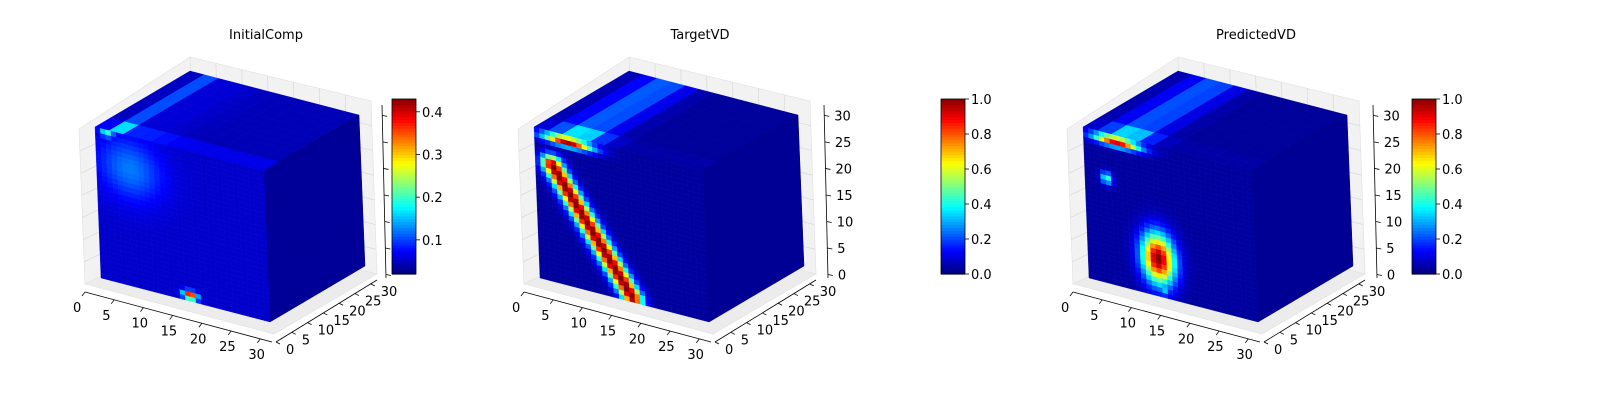 Image resolution: width=1600 pixels, height=400 pixels. What do you see at coordinates (326, 331) in the screenshot?
I see `y-tick-label: 10` at bounding box center [326, 331].